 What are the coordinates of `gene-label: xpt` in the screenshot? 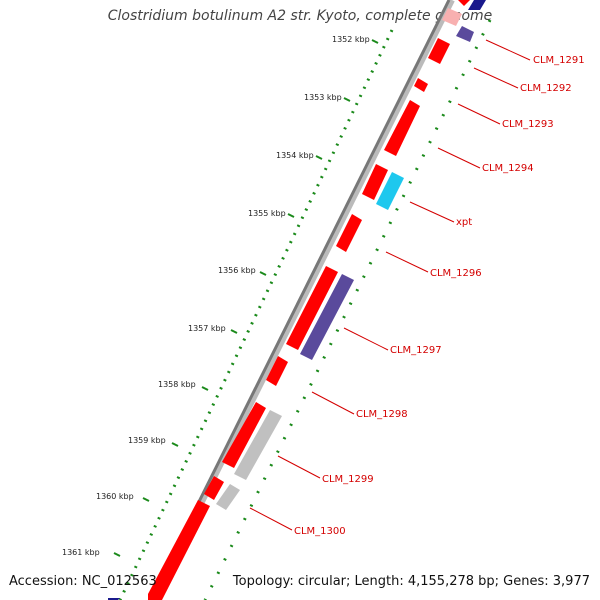 It's located at (464, 222).